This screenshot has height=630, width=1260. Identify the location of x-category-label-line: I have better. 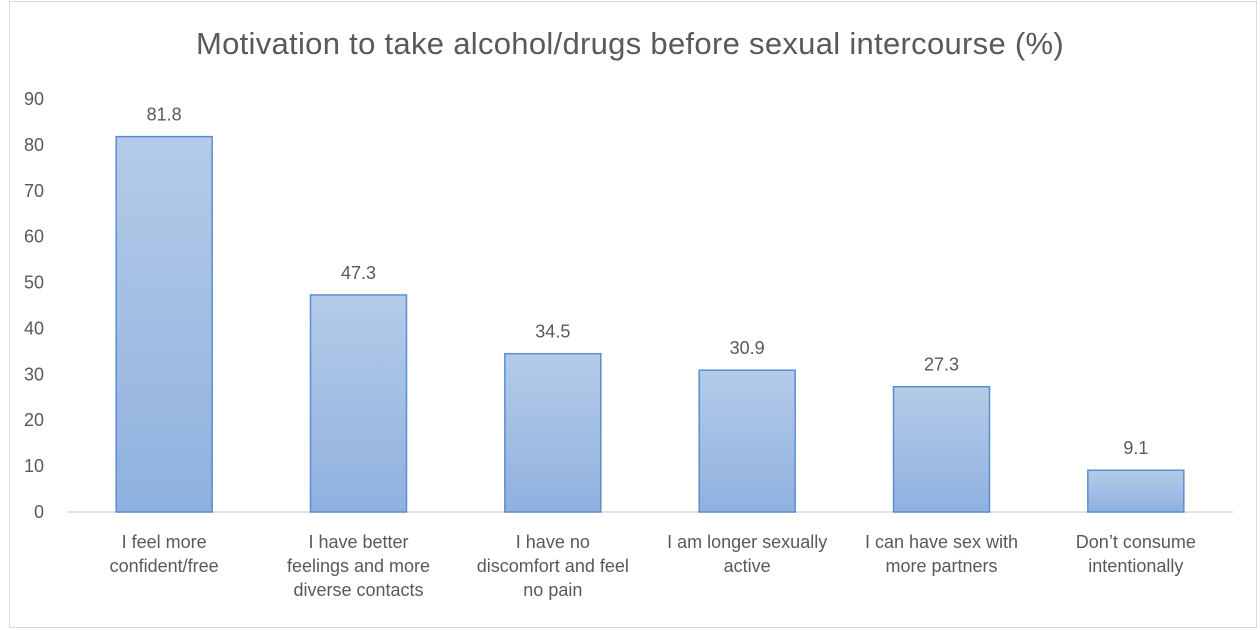
(358, 542).